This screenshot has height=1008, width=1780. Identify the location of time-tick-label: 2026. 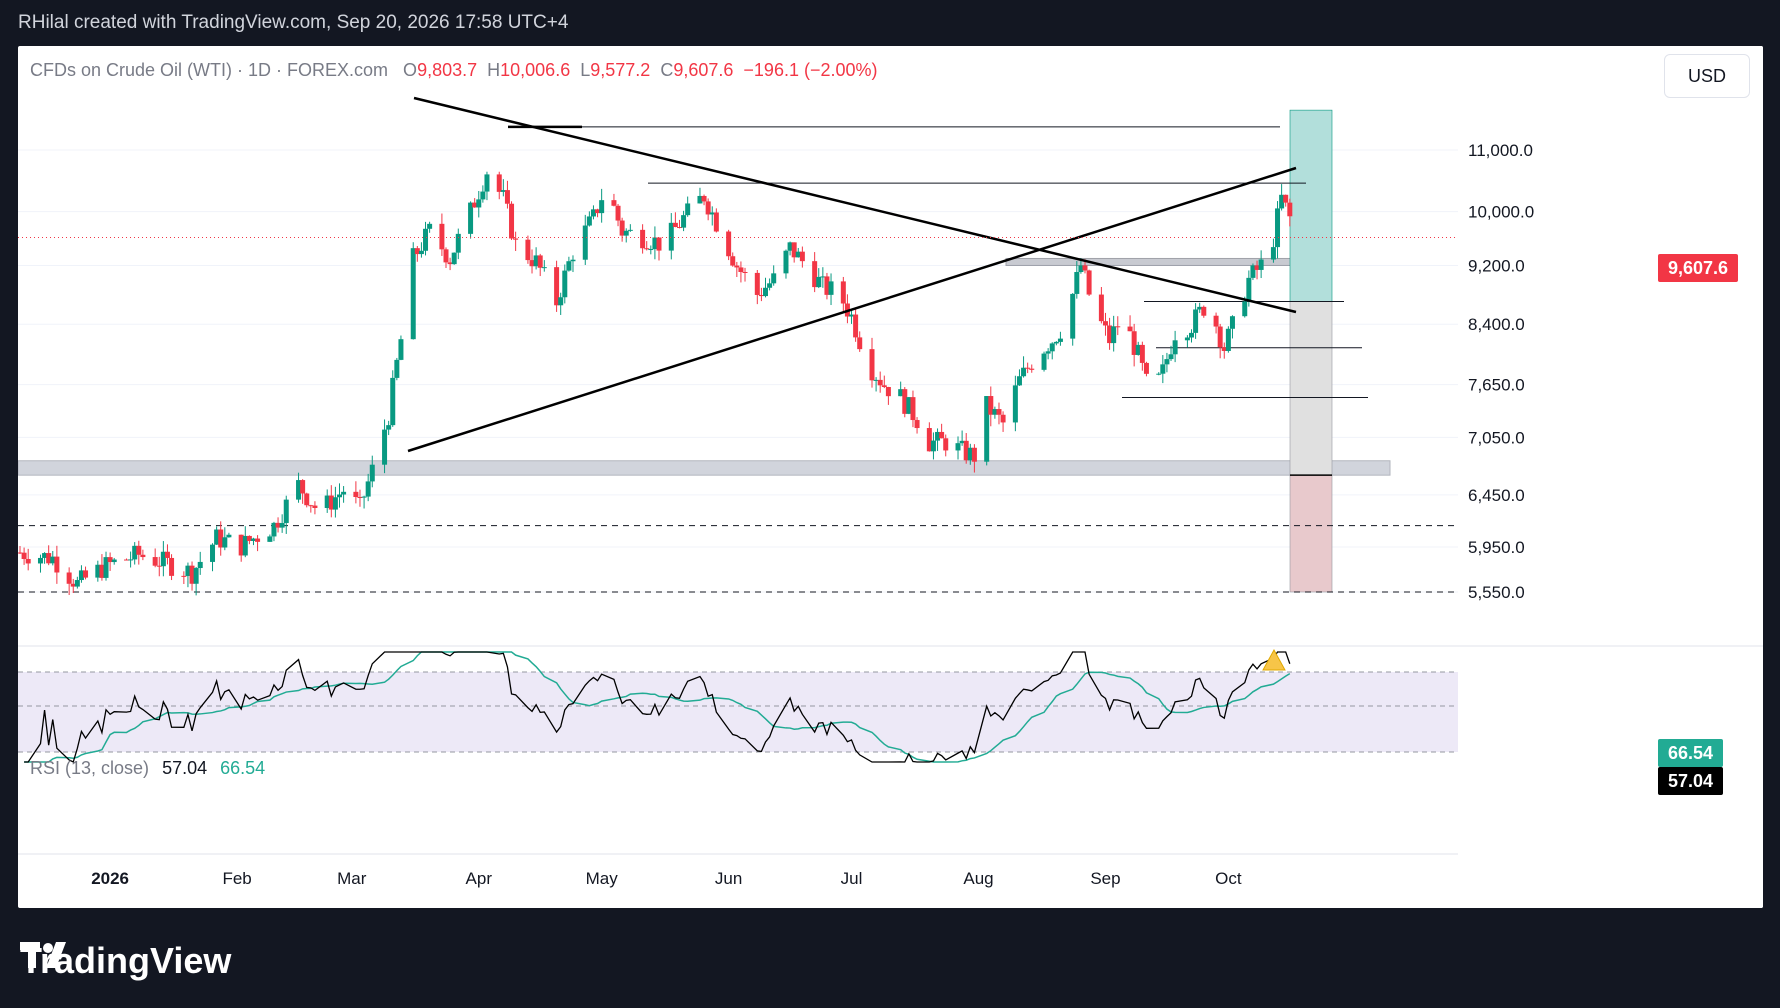
(110, 878).